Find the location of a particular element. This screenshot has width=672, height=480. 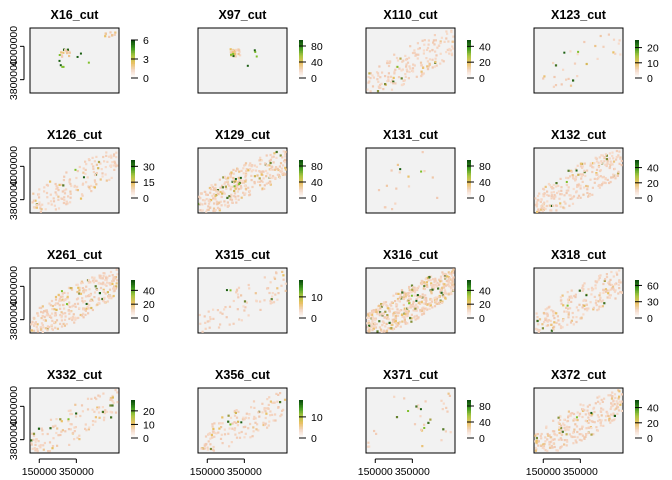

legend-tick-label: 20 is located at coordinates (485, 305).